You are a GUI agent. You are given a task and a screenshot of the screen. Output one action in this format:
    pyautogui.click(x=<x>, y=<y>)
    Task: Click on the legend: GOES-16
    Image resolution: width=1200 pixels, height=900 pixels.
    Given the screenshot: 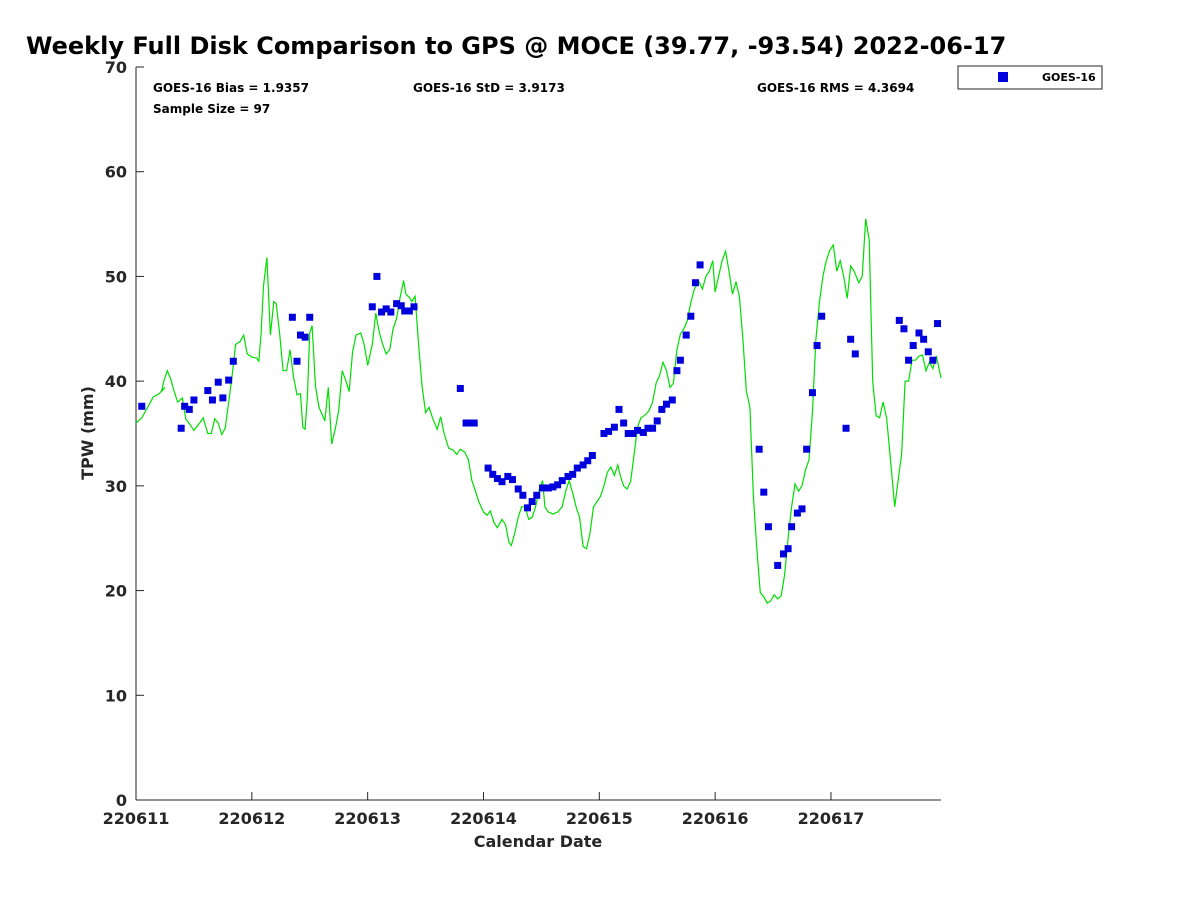 What is the action you would take?
    pyautogui.click(x=1030, y=77)
    